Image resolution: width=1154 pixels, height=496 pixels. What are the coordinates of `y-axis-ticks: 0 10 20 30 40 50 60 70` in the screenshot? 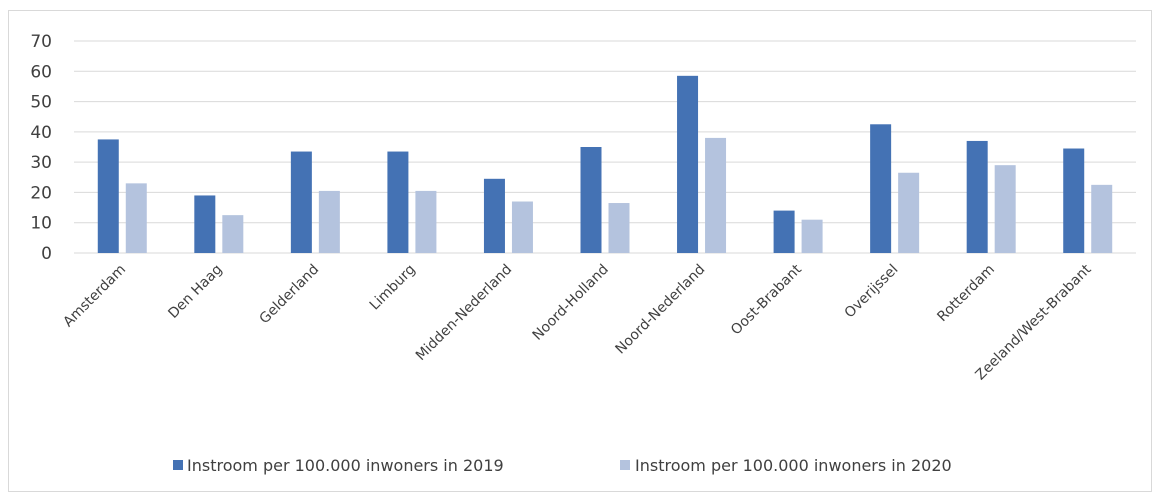 It's located at (41, 148).